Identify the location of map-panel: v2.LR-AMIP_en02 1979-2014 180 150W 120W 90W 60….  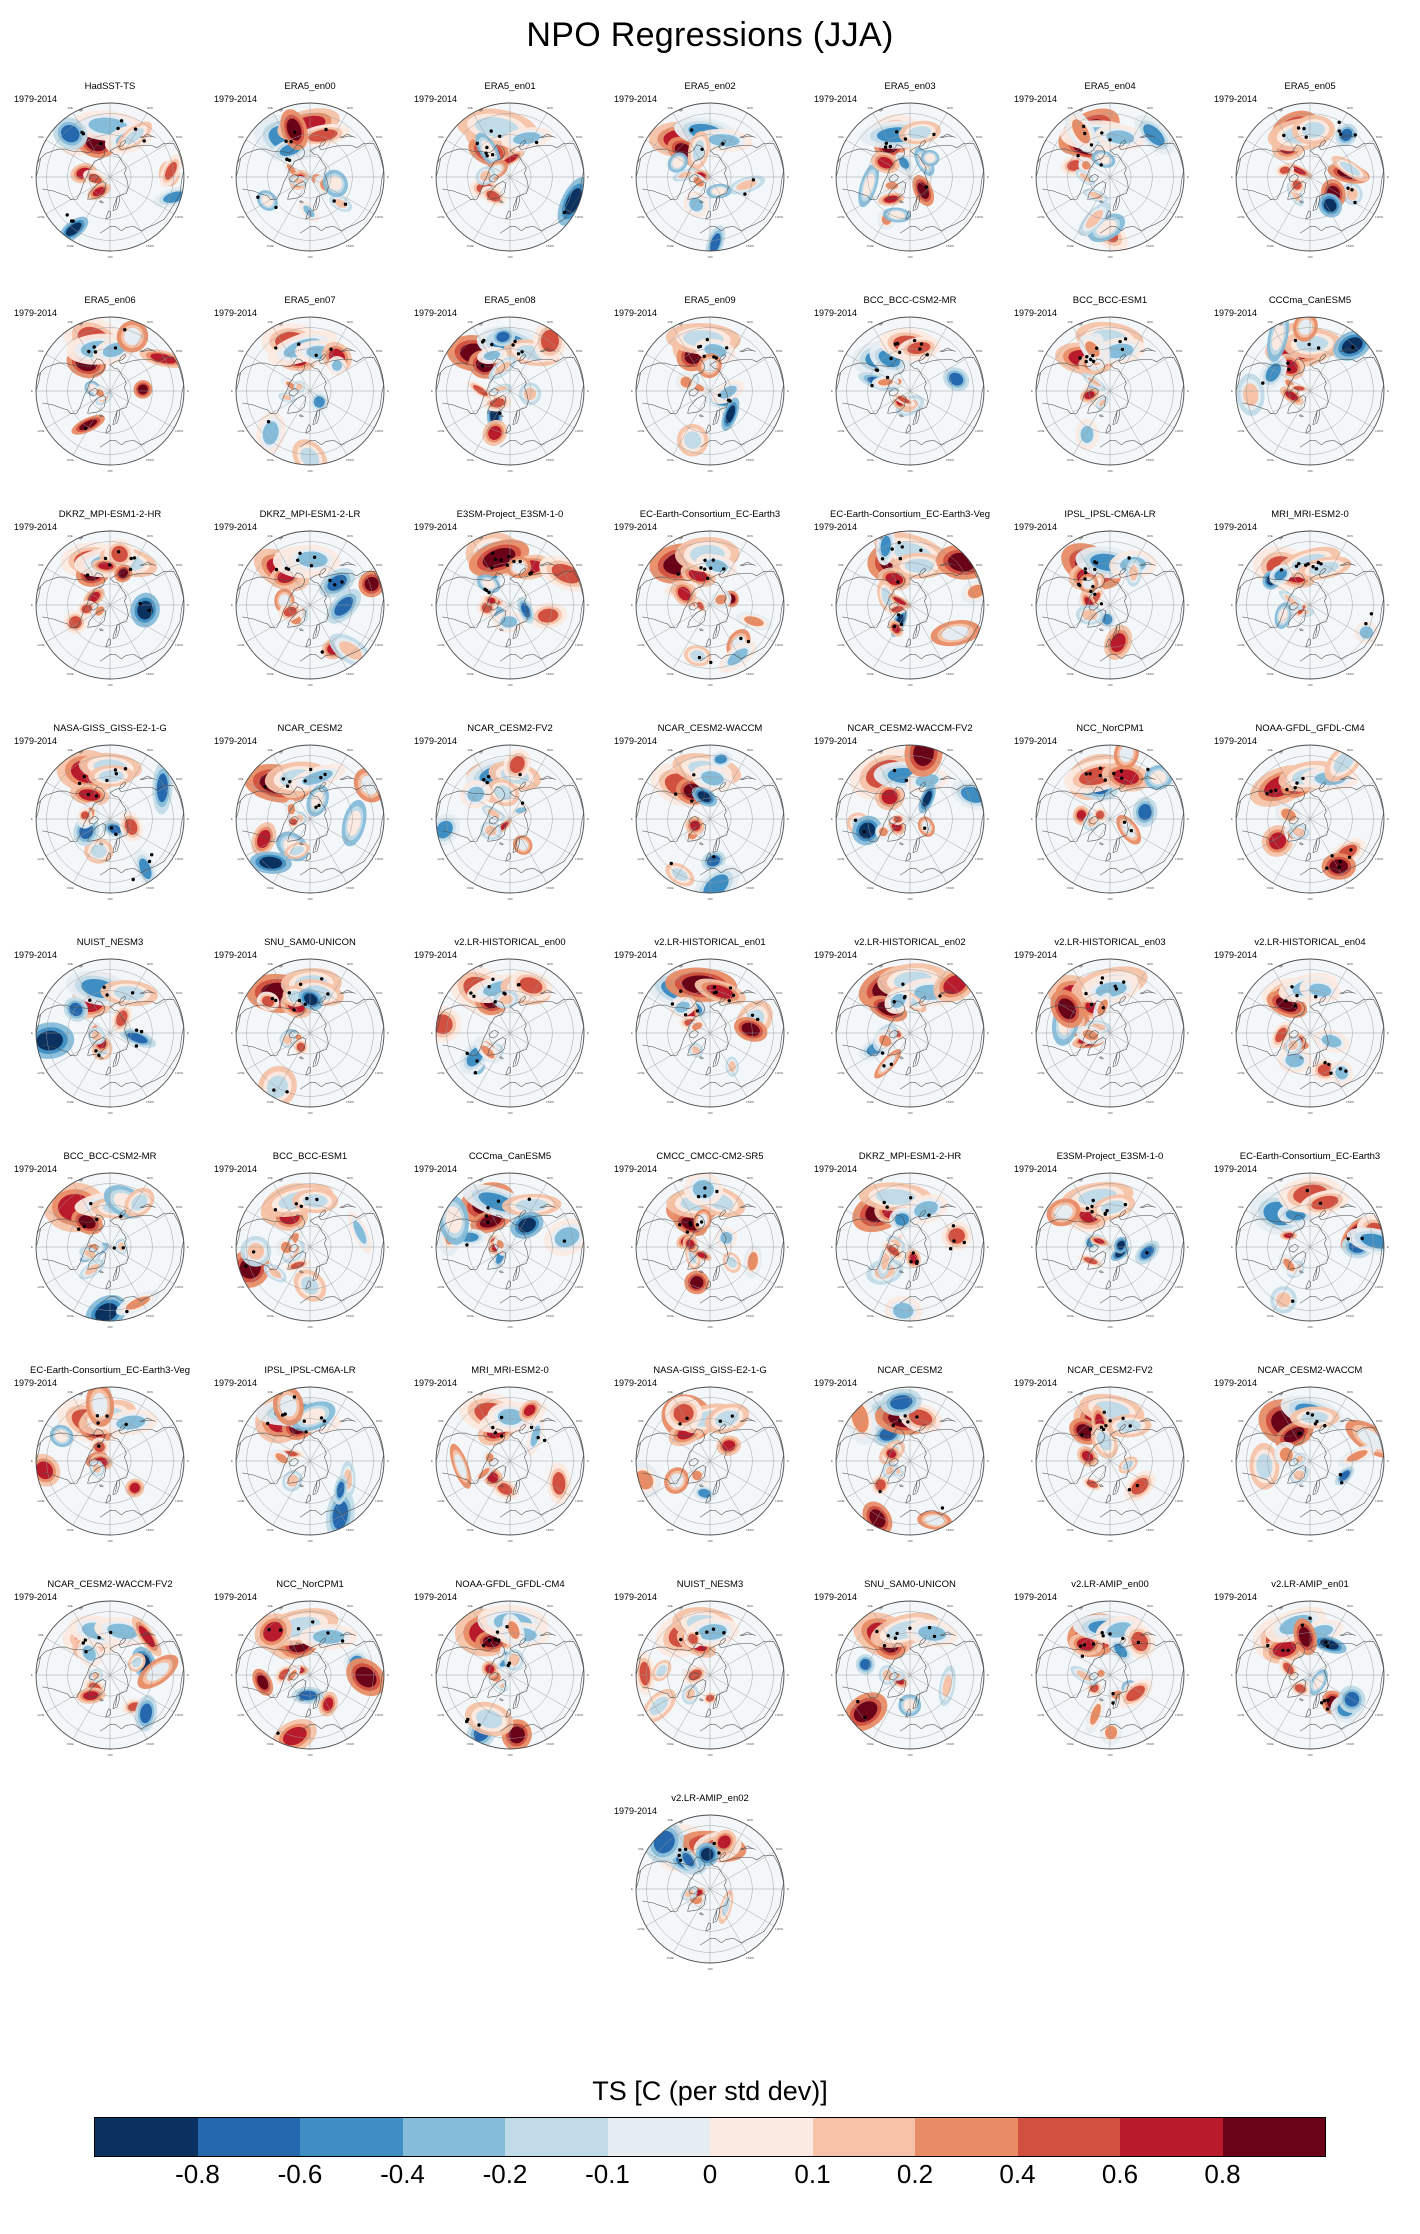
(710, 1897).